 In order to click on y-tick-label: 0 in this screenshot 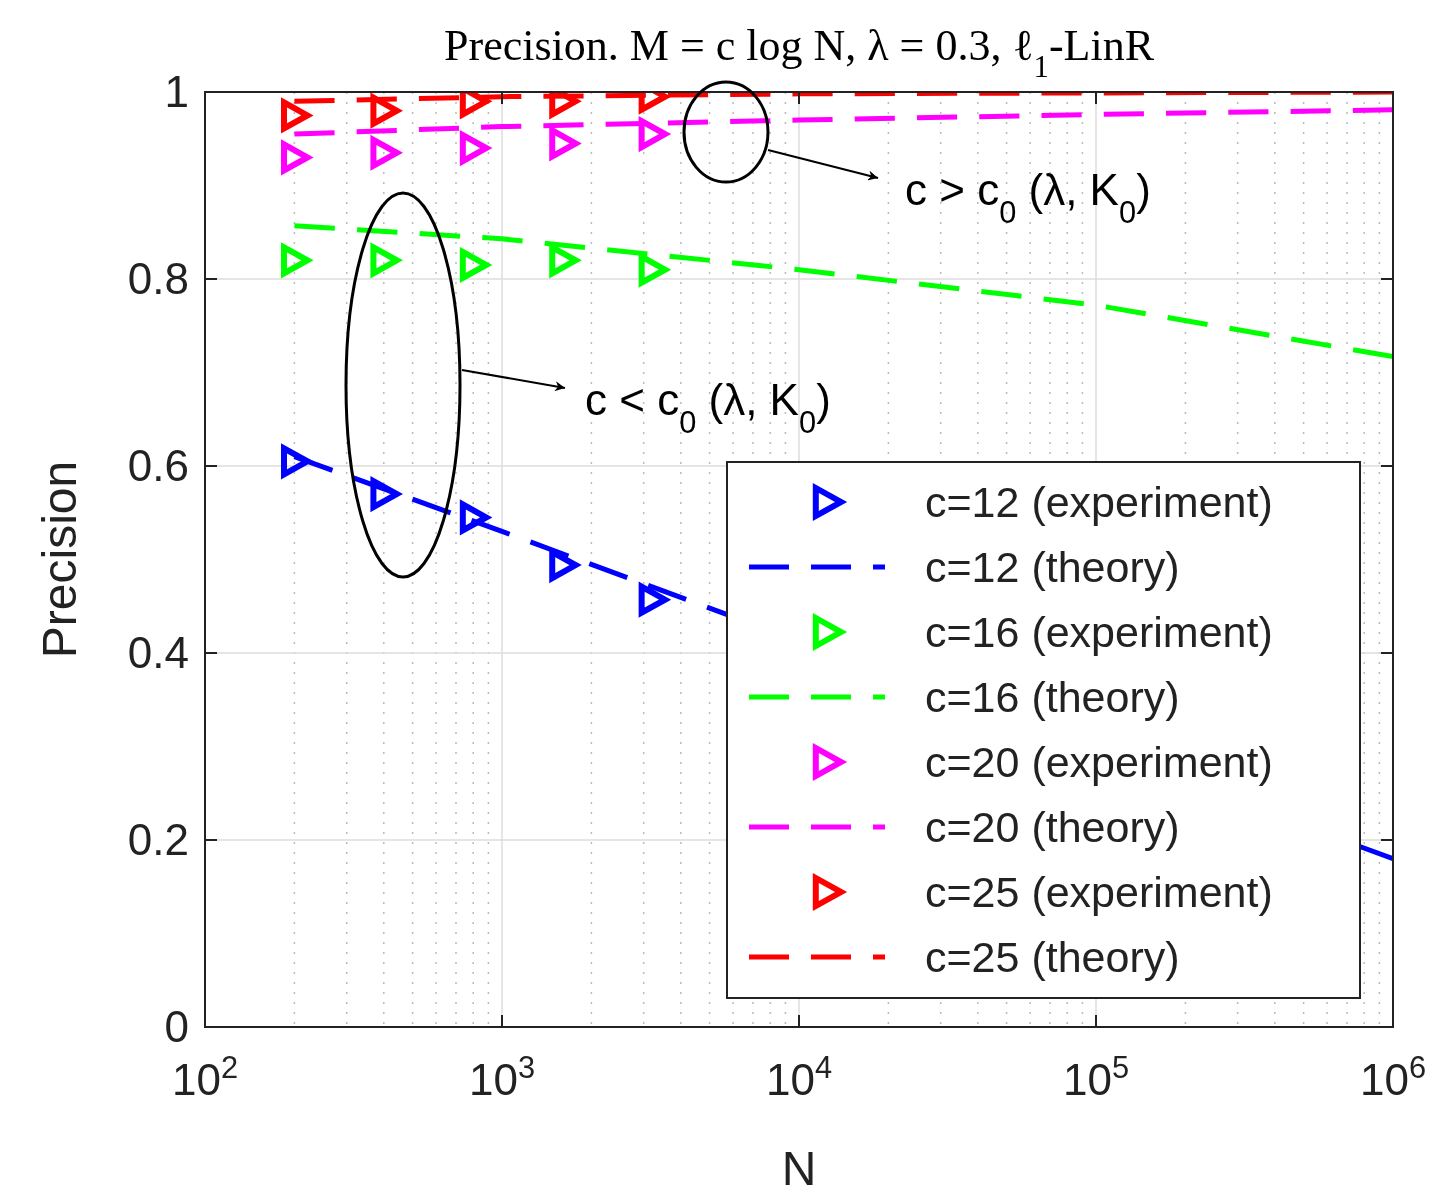, I will do `click(176, 1026)`.